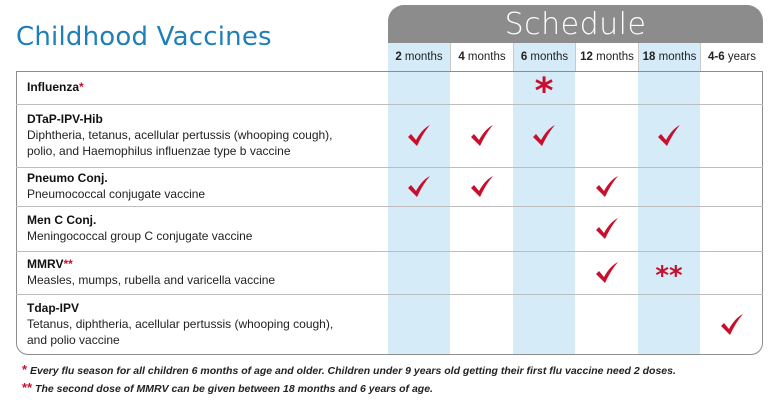 The image size is (780, 405). I want to click on vaccine-name-text: Men C Conj., so click(62, 220).